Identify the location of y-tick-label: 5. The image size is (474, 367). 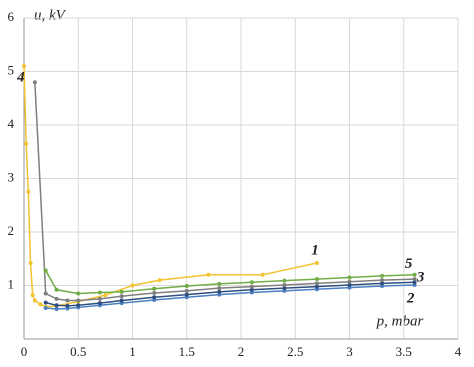
(11, 69).